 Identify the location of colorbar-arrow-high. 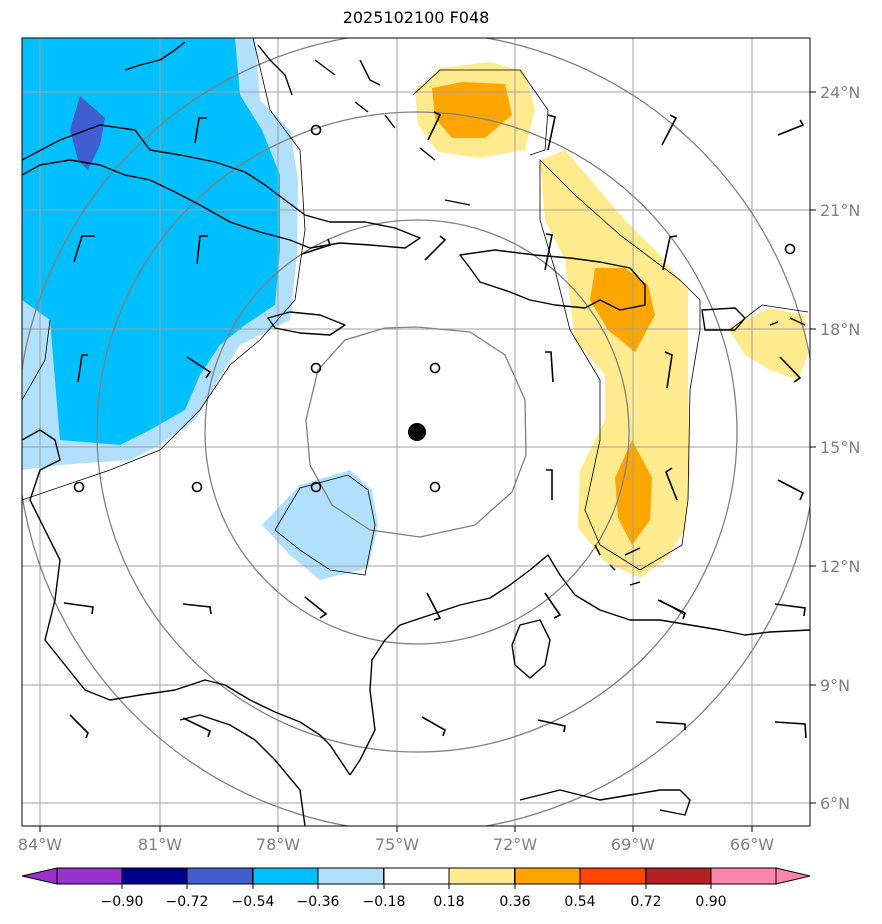
(793, 876).